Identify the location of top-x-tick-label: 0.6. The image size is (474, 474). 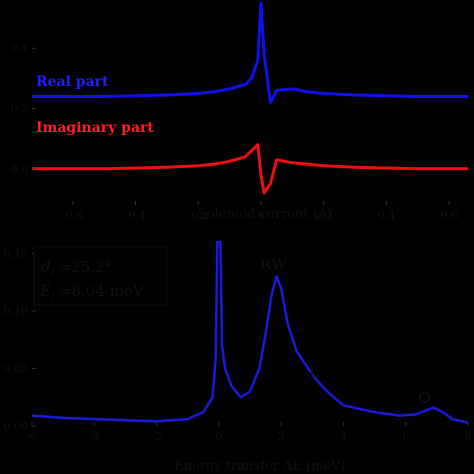
(449, 215).